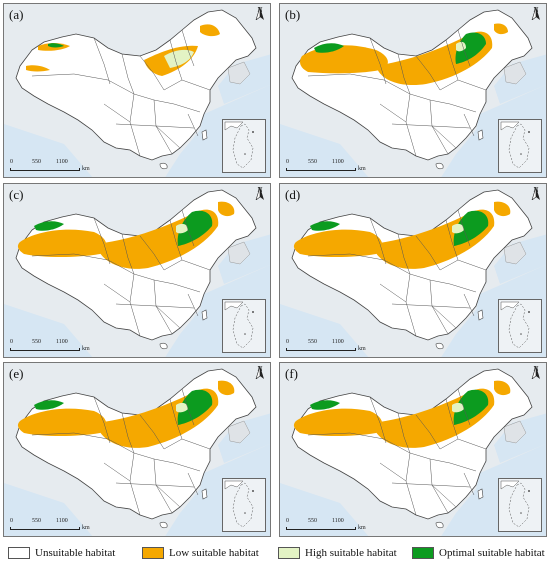 This screenshot has height=567, width=550. What do you see at coordinates (478, 553) in the screenshot?
I see `legend-item-optimal: Optimal suitable habitat` at bounding box center [478, 553].